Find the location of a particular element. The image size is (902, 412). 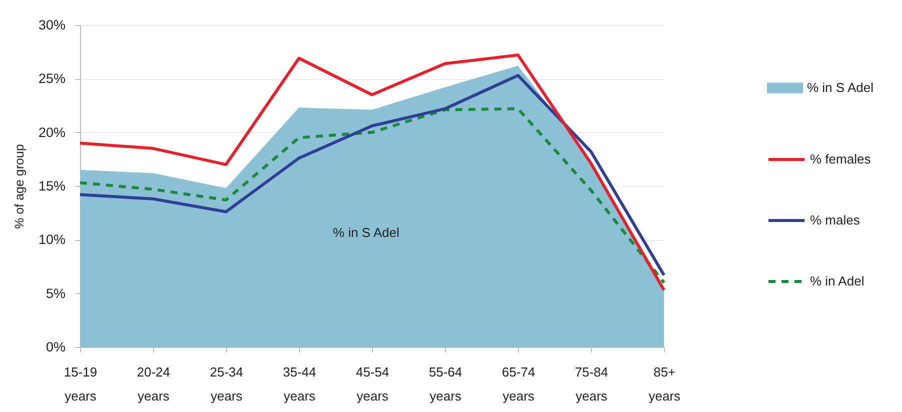

legend-label: % males is located at coordinates (835, 220).